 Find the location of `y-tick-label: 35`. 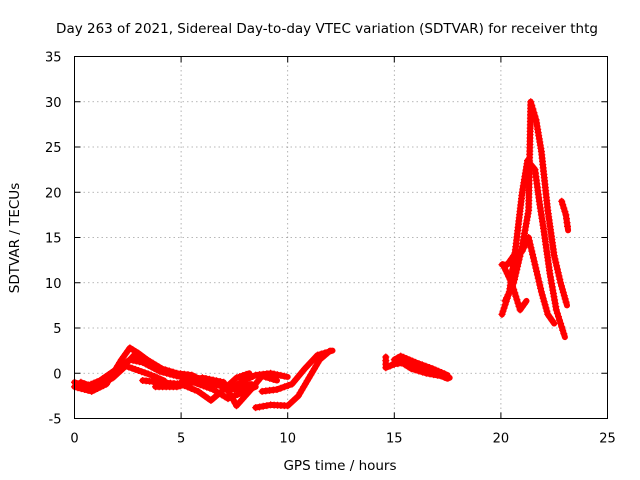

y-tick-label: 35 is located at coordinates (53, 58).